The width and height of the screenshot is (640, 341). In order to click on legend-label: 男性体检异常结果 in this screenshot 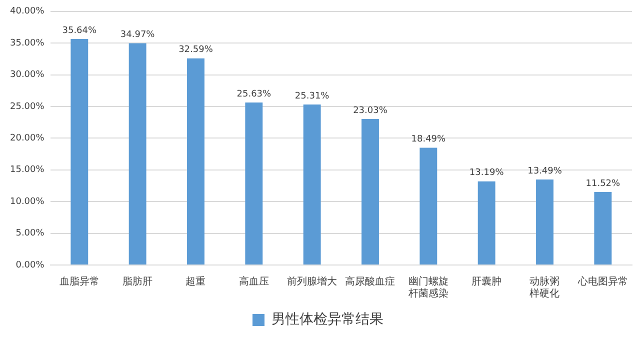, I will do `click(328, 320)`.